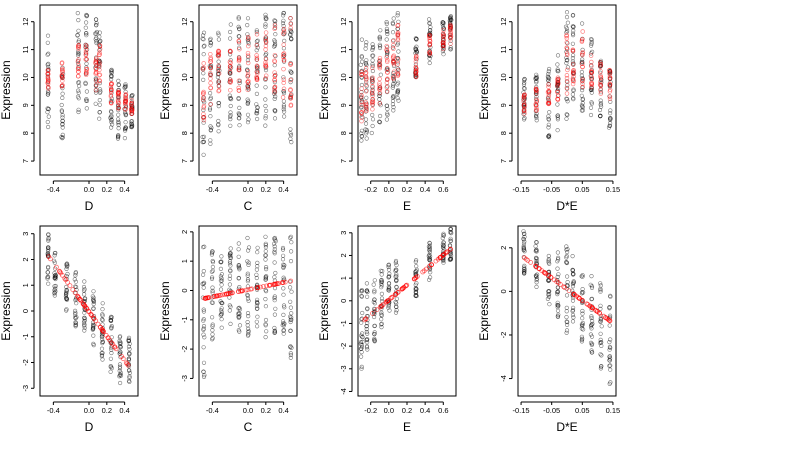  Describe the element at coordinates (6, 89) in the screenshot. I see `y-axis-title: Expression` at that location.